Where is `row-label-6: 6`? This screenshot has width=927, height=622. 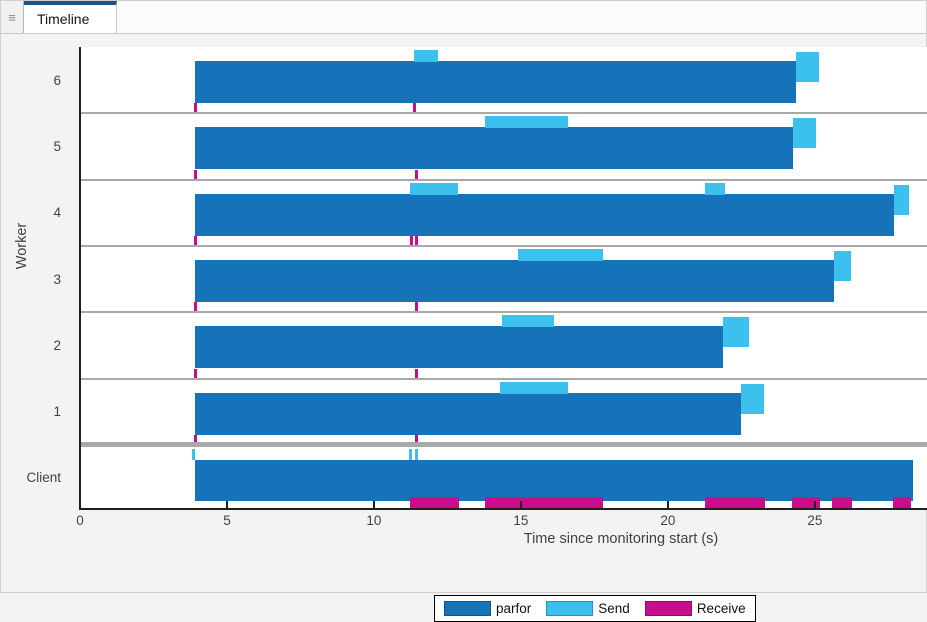
row-label-6: 6 is located at coordinates (57, 80).